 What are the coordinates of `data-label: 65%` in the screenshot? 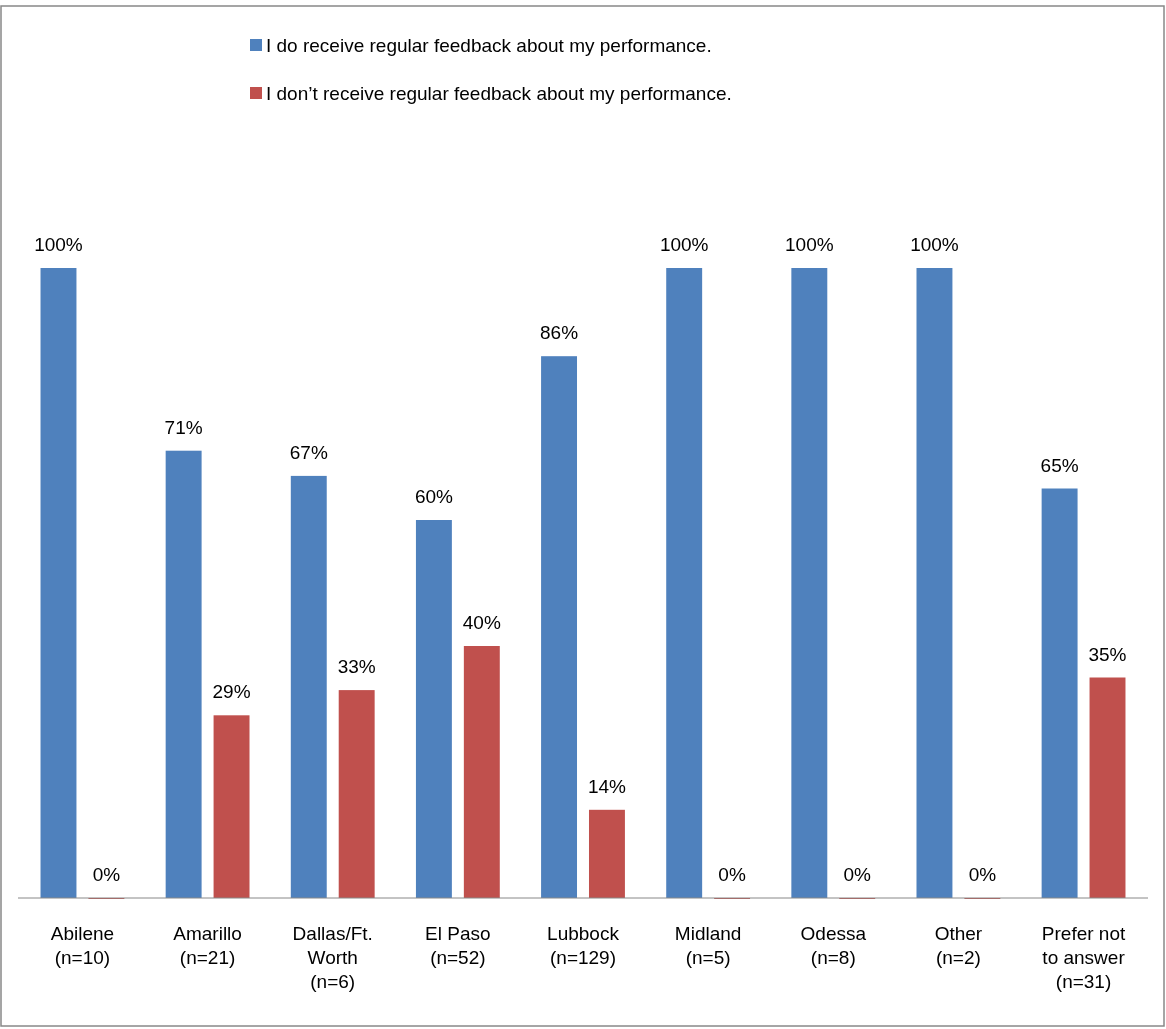 It's located at (1059, 465).